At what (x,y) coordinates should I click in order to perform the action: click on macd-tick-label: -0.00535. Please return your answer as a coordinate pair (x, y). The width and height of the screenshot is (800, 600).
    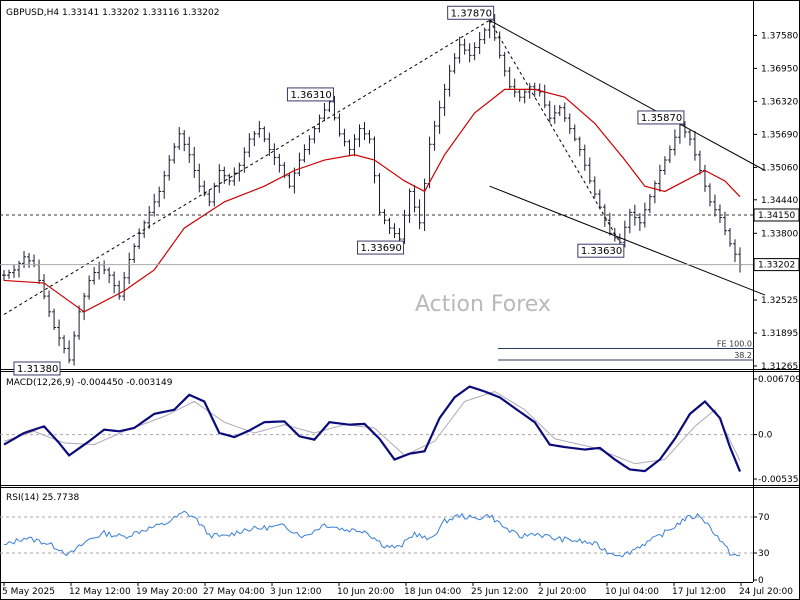
    Looking at the image, I should click on (778, 480).